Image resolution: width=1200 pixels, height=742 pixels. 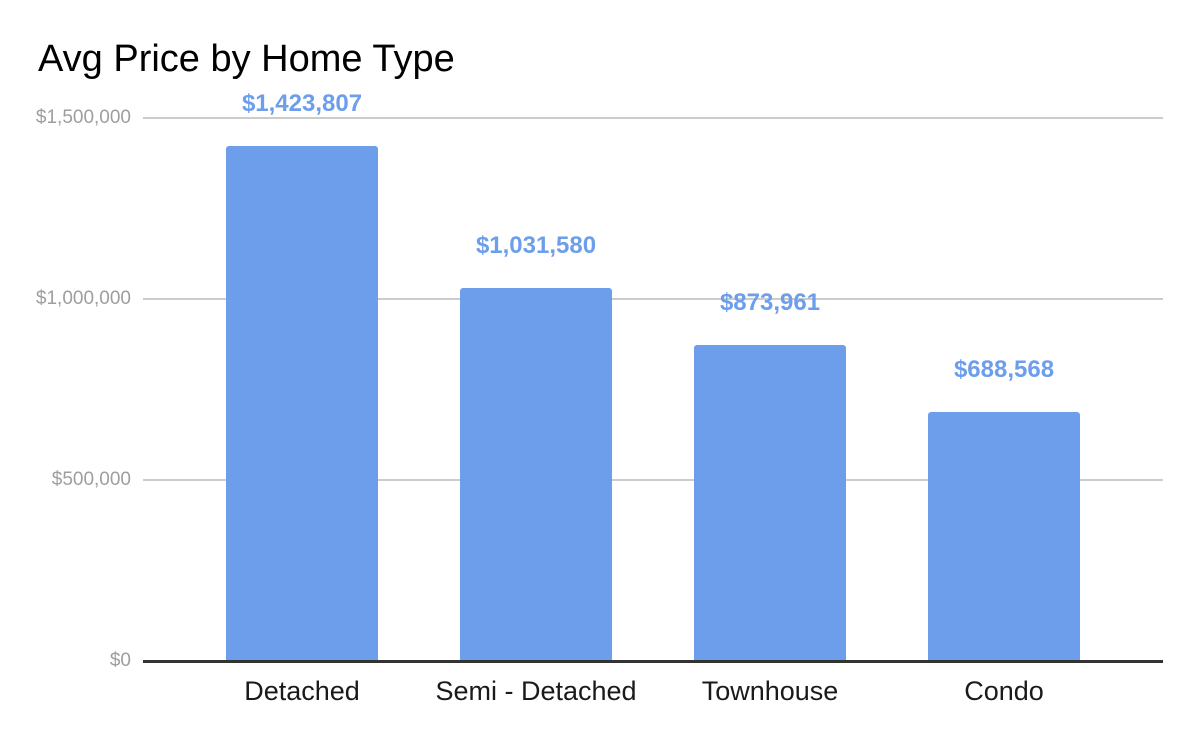 I want to click on chart-title: Avg Price by Home Type, so click(x=246, y=59).